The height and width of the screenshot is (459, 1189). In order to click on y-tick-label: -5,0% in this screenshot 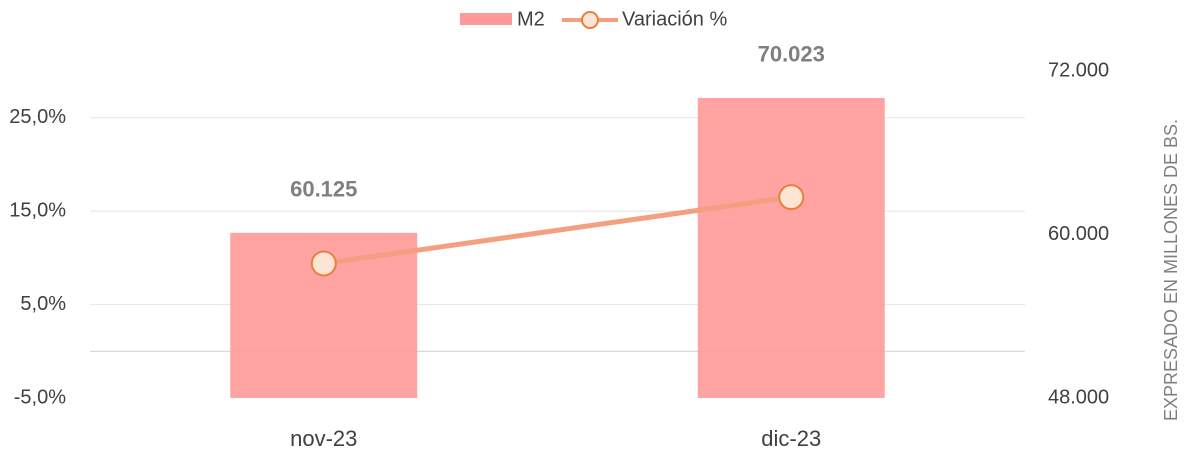, I will do `click(40, 397)`.